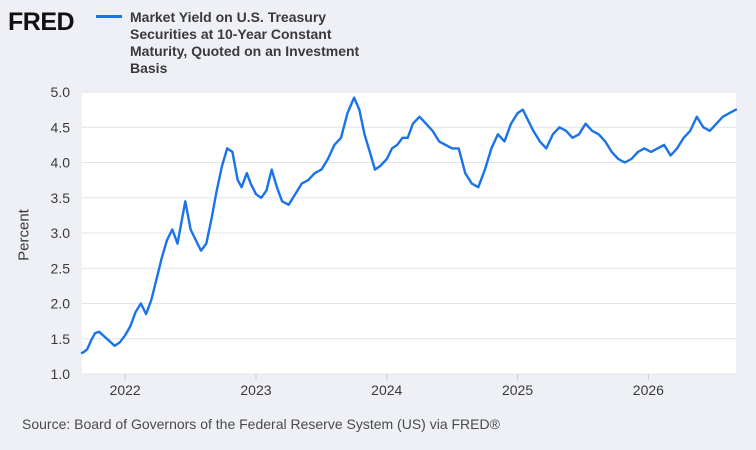  Describe the element at coordinates (61, 268) in the screenshot. I see `y-tick-label: 2.5` at that location.